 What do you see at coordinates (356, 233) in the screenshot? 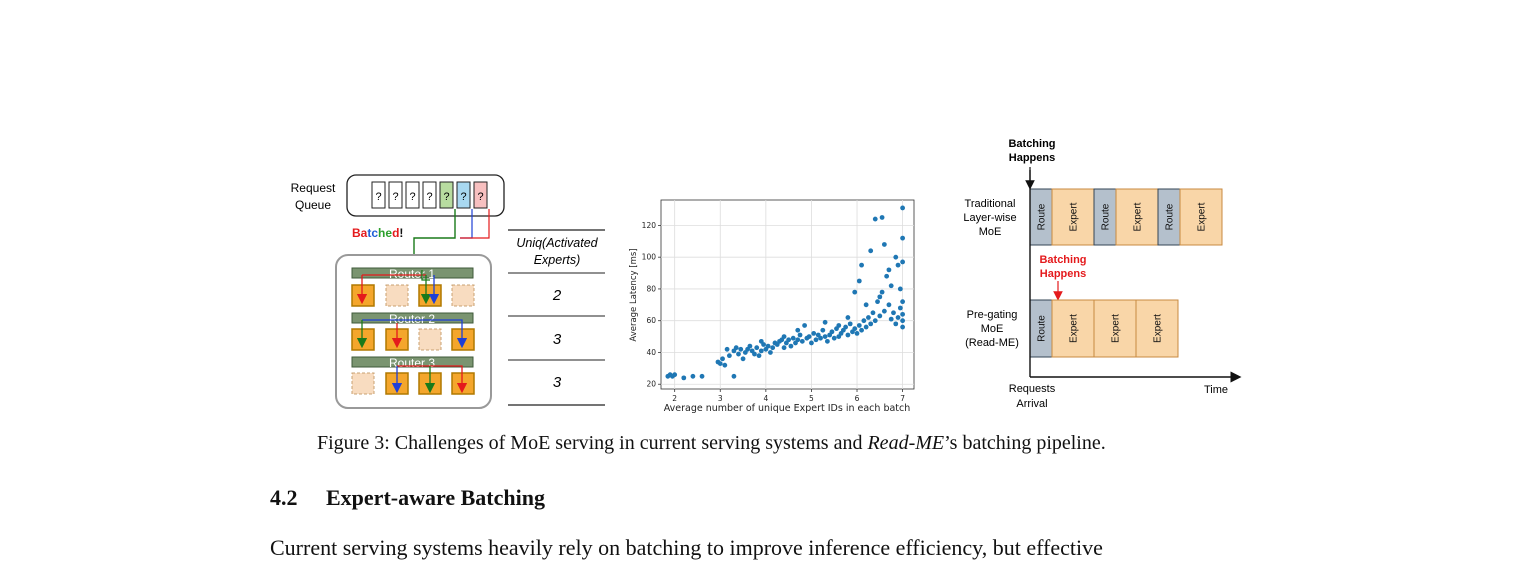
I see `batched-letter: B` at bounding box center [356, 233].